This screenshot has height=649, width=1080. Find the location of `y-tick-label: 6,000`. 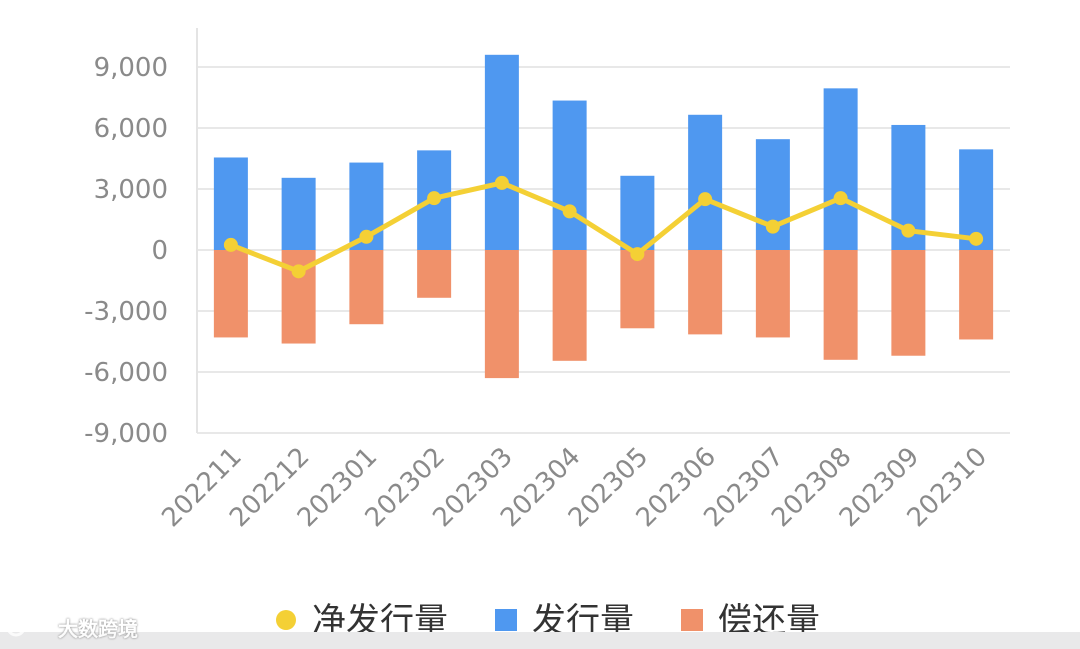

y-tick-label: 6,000 is located at coordinates (131, 129).